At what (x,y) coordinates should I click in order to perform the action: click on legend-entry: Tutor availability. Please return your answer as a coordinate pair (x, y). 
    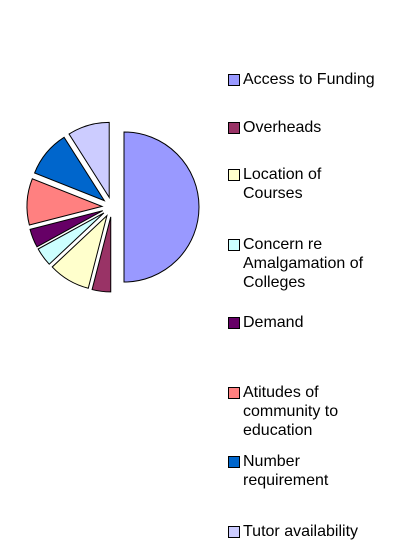
    Looking at the image, I should click on (308, 531).